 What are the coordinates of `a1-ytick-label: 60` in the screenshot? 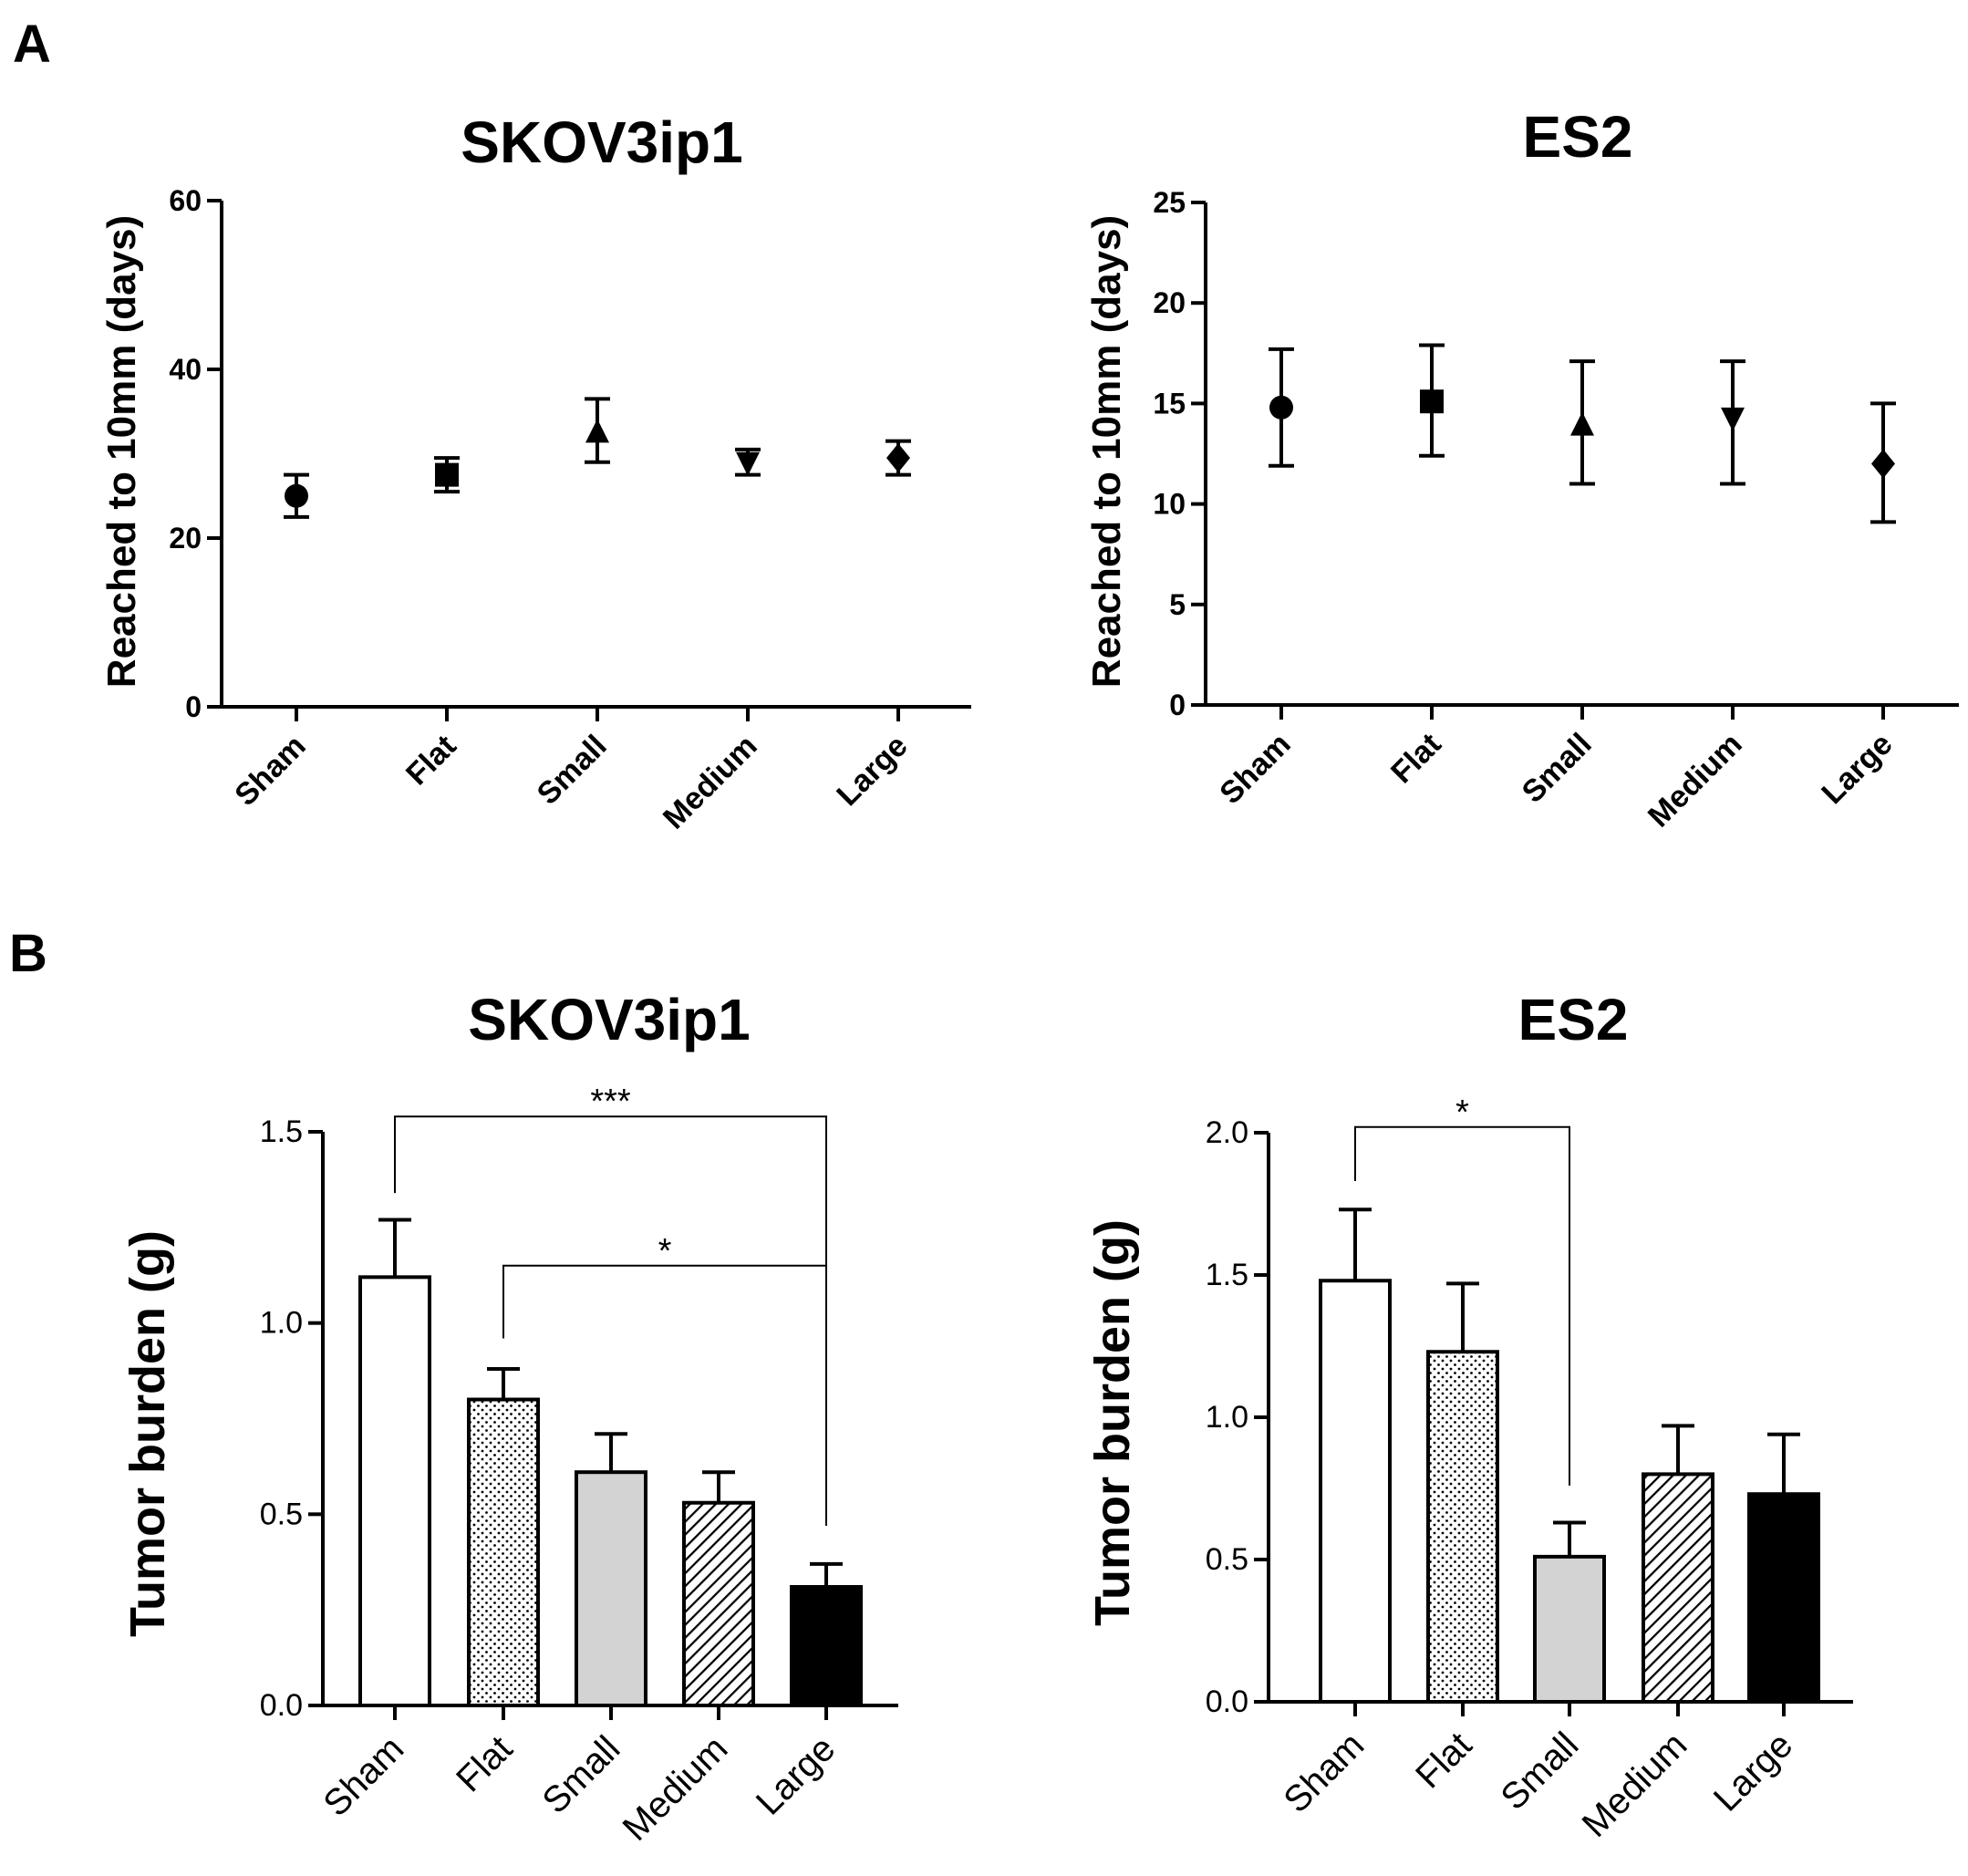 It's located at (185, 200).